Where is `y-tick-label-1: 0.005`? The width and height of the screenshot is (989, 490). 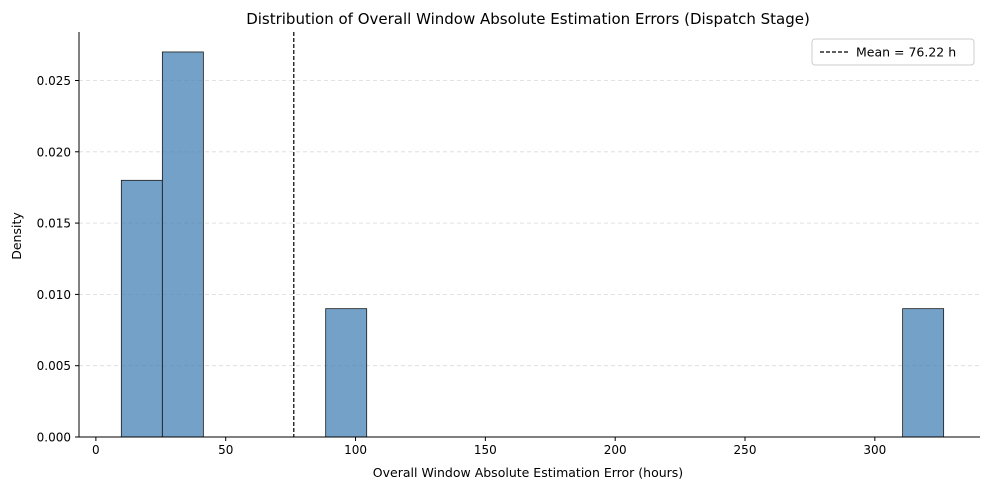 y-tick-label-1: 0.005 is located at coordinates (54, 366).